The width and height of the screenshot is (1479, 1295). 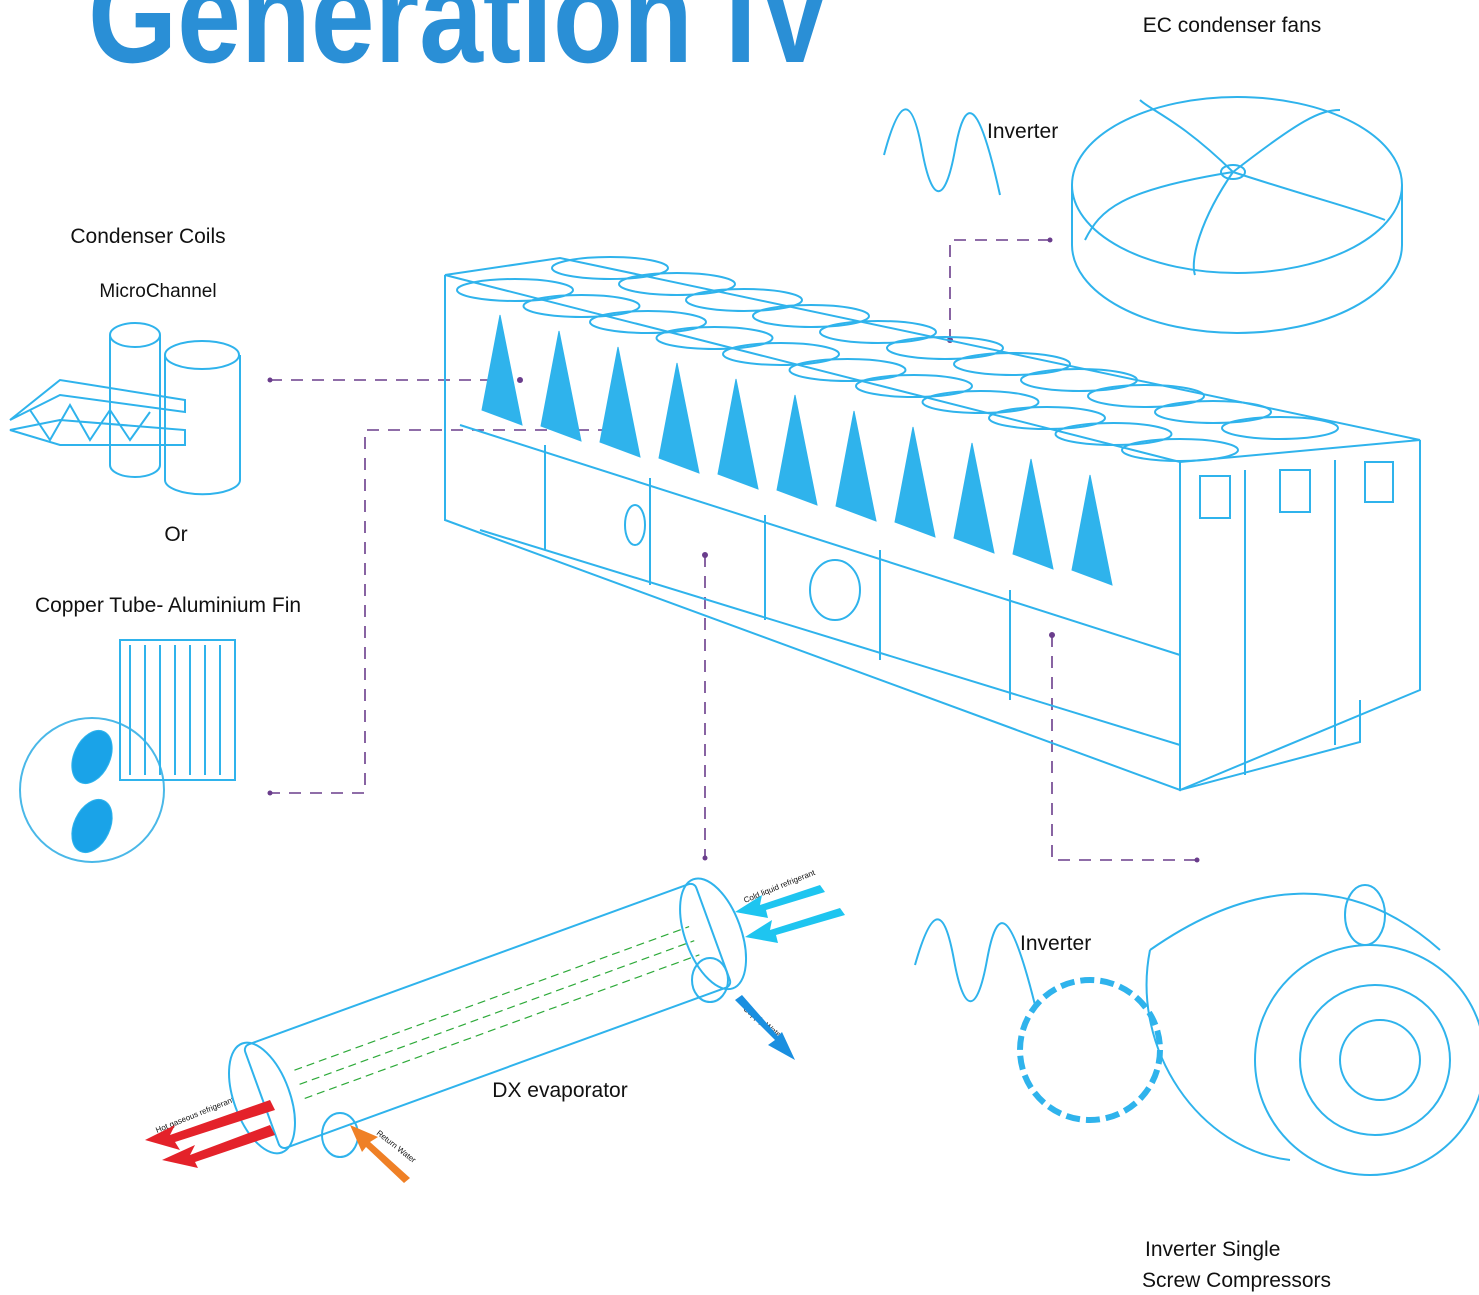 What do you see at coordinates (1248, 1030) in the screenshot?
I see `compressor` at bounding box center [1248, 1030].